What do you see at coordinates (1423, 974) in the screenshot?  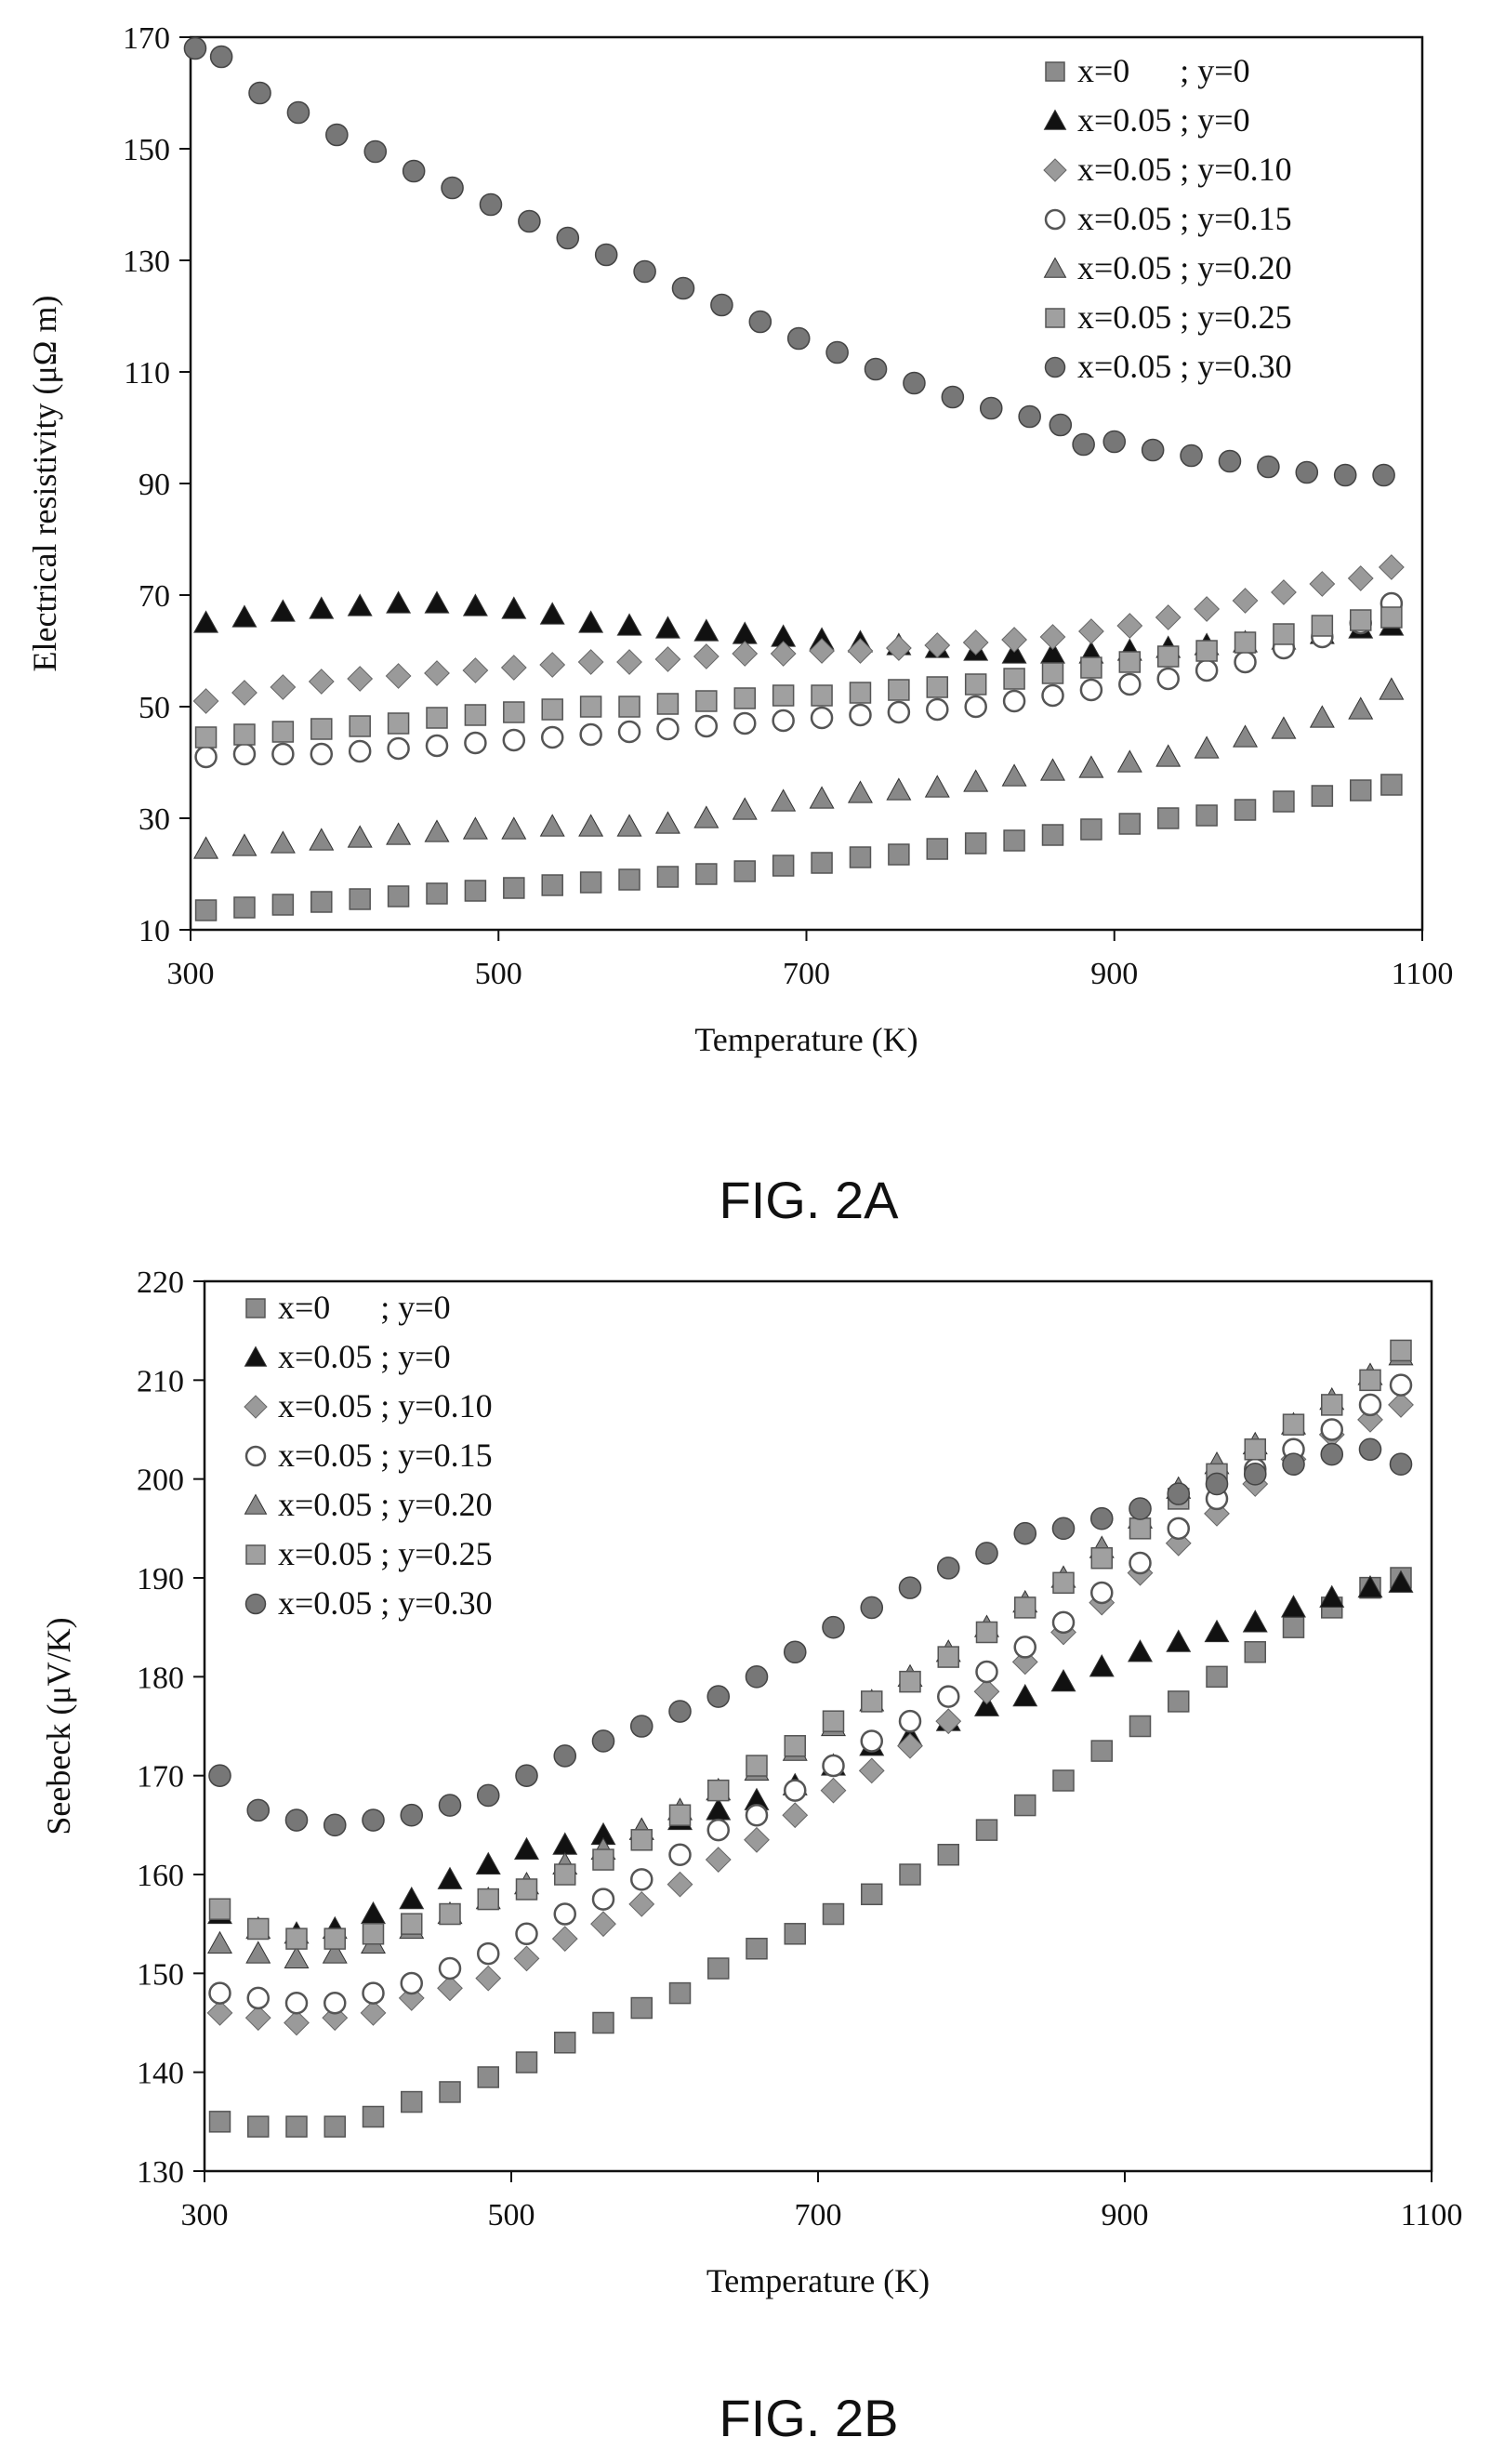 I see `x-tick-label: 1100` at bounding box center [1423, 974].